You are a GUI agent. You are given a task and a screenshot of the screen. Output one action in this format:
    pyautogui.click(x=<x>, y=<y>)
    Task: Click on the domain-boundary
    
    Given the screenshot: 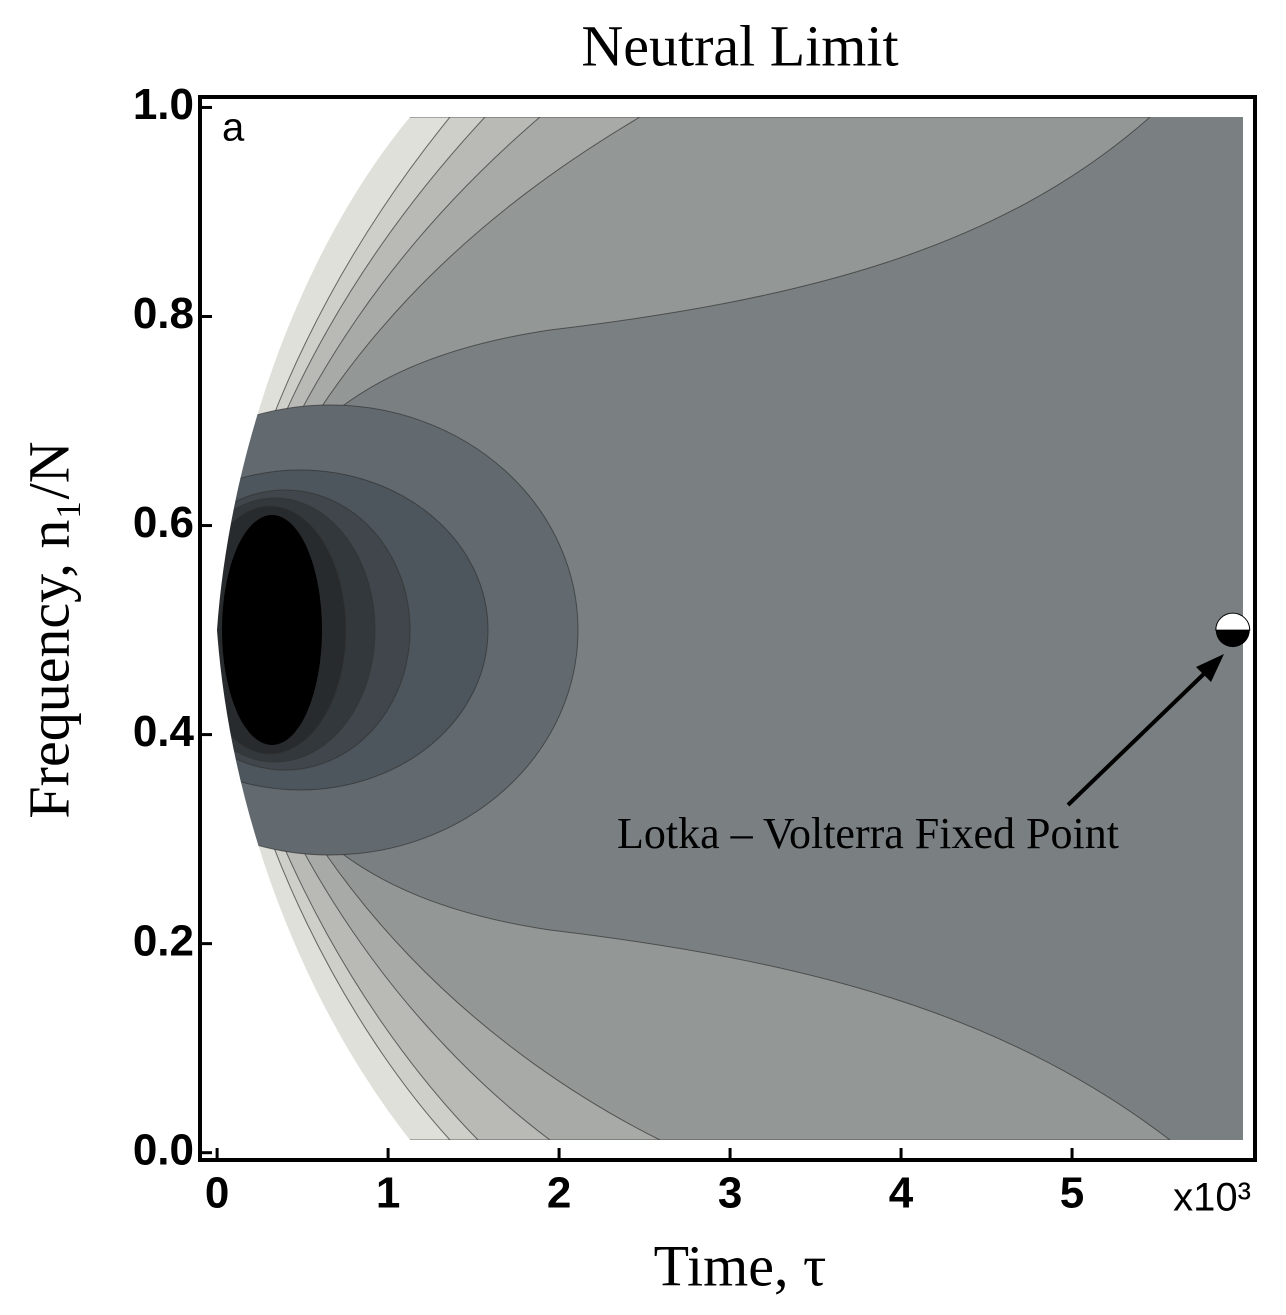 What is the action you would take?
    pyautogui.click(x=313, y=628)
    